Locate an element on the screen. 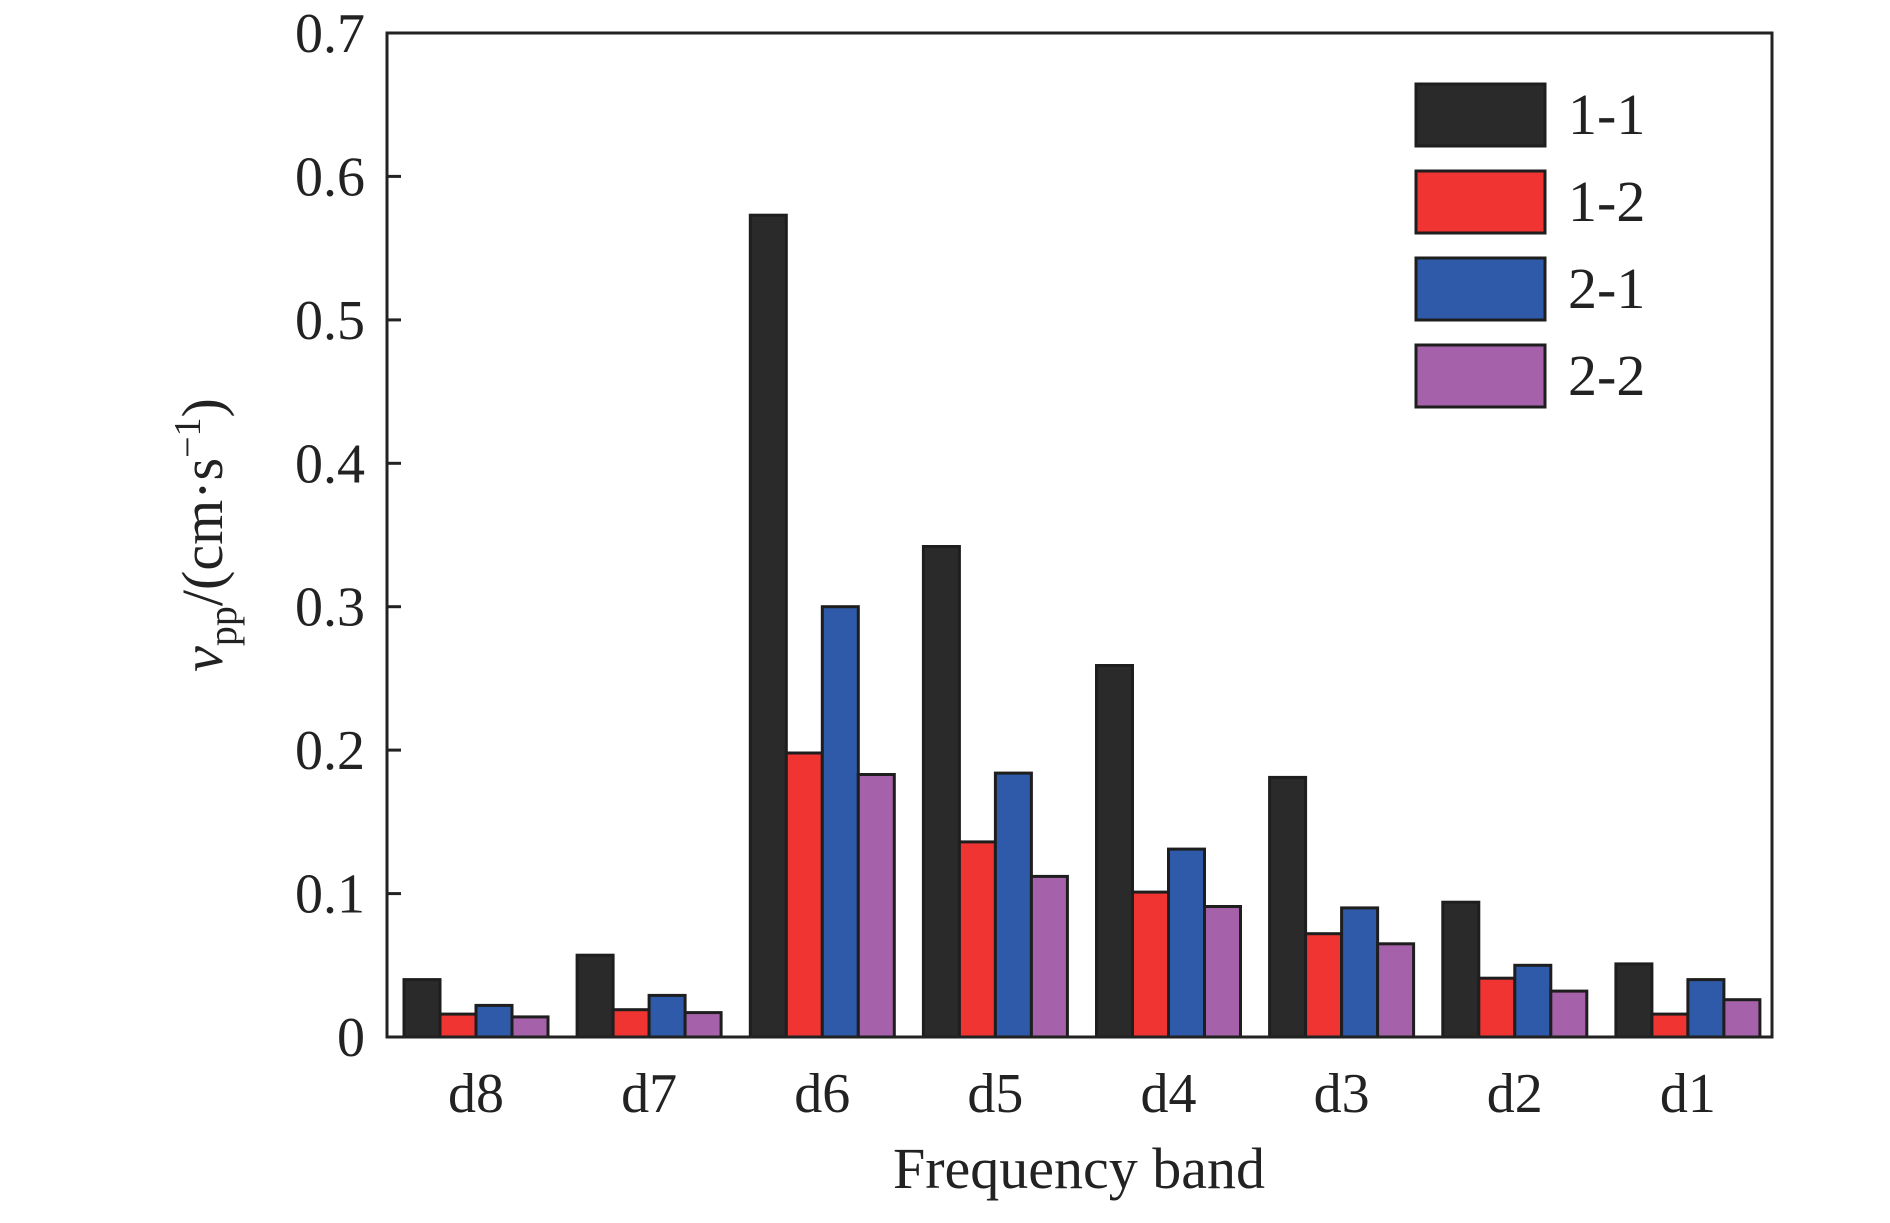 Image resolution: width=1890 pixels, height=1223 pixels. x-tick-label-d5: d5 is located at coordinates (995, 1094).